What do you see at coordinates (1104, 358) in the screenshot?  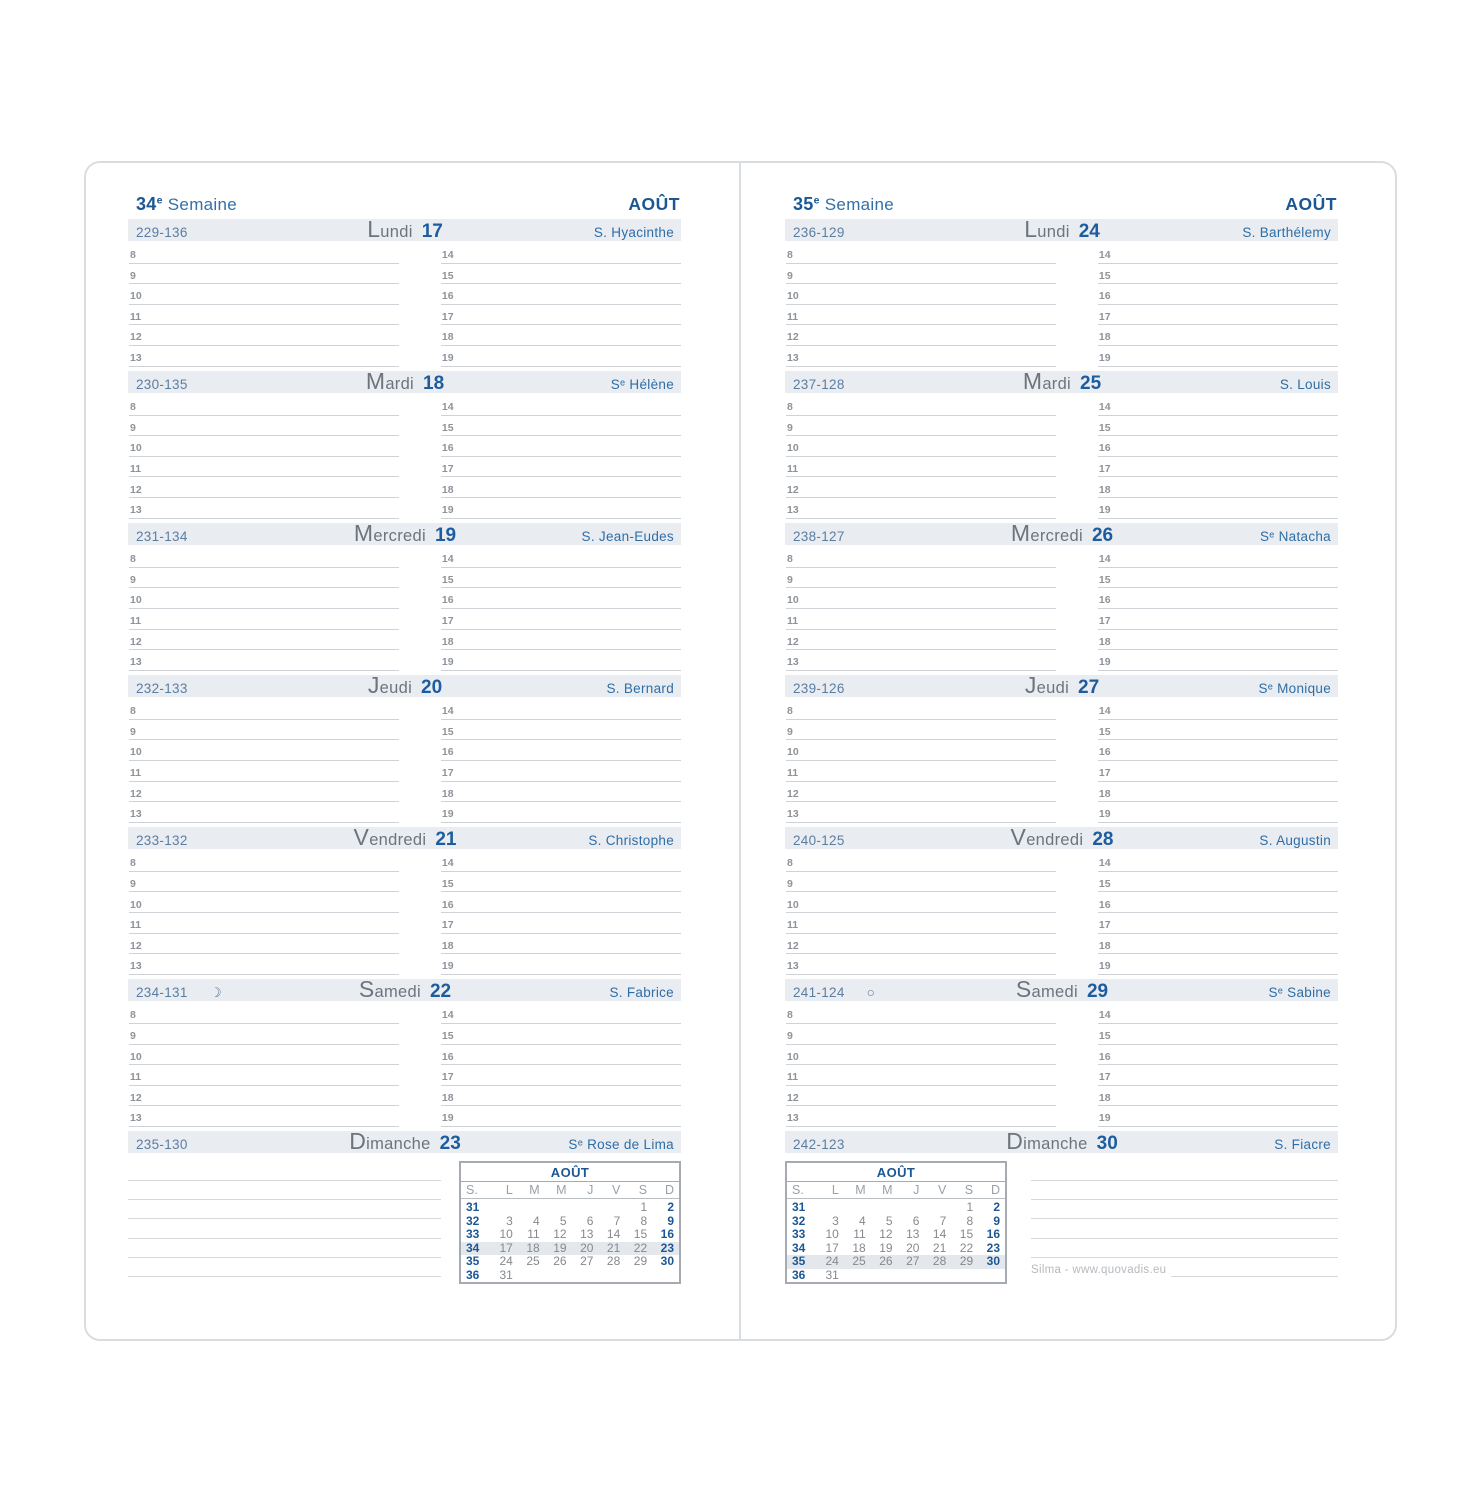 I see `hour-label: 19` at bounding box center [1104, 358].